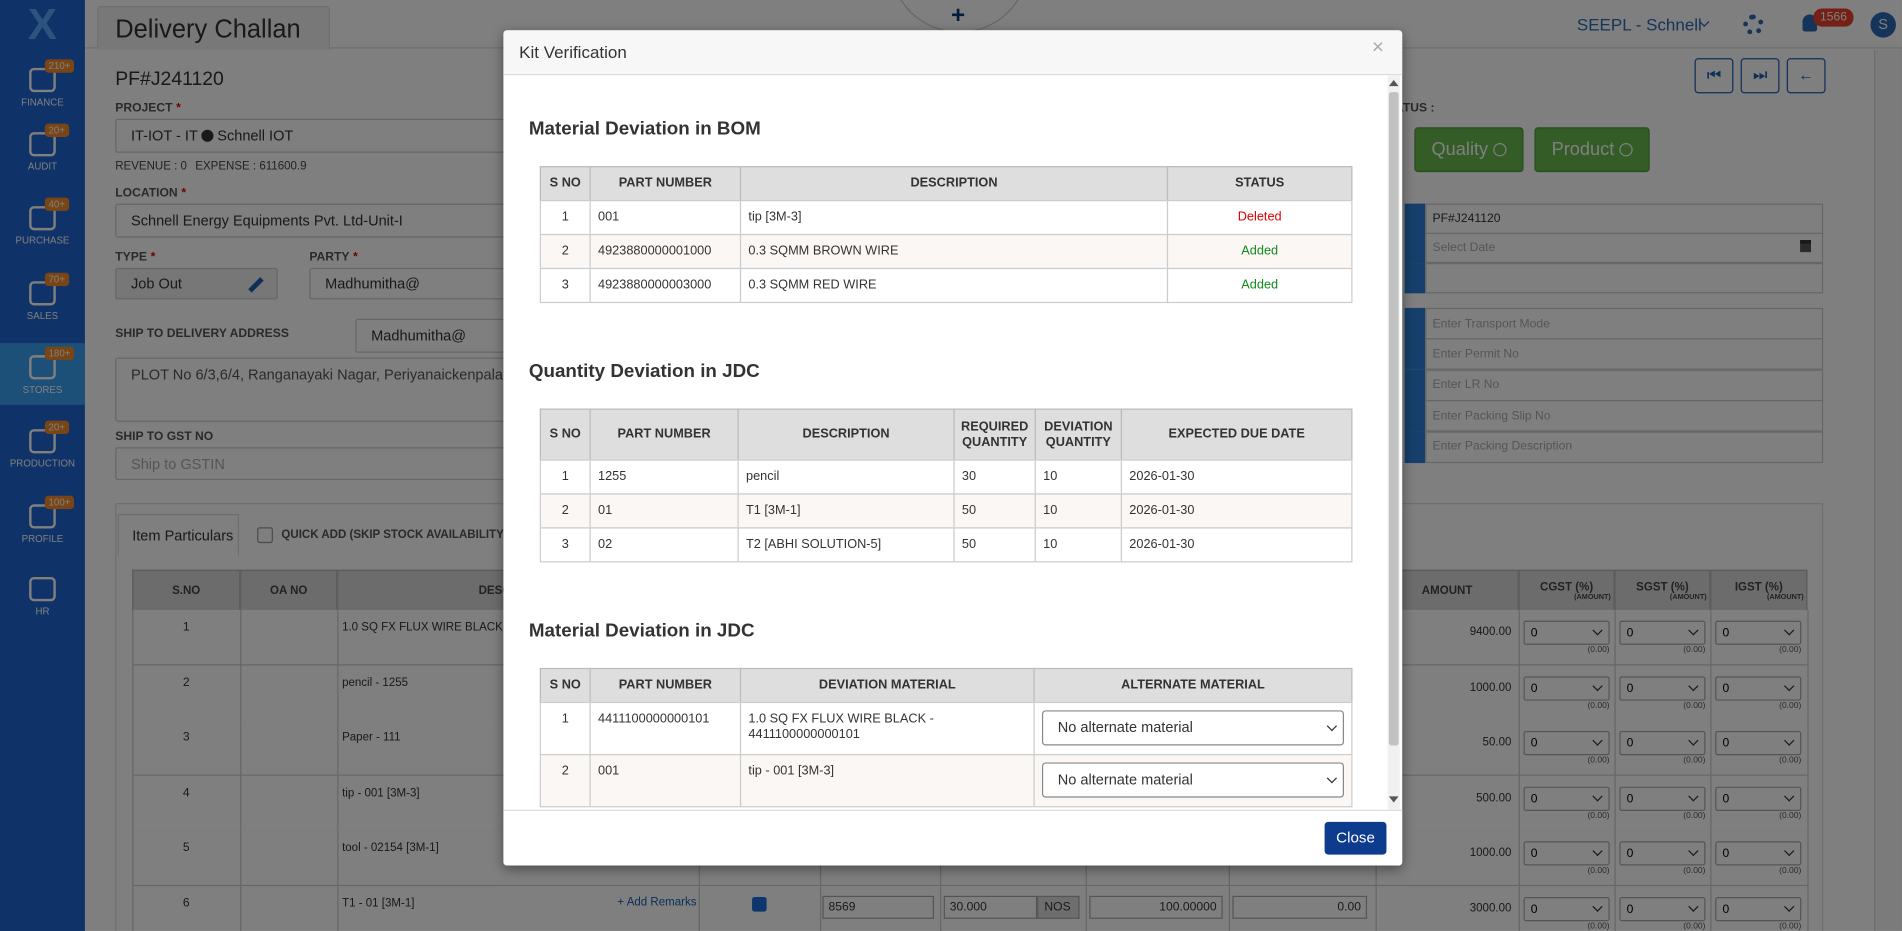 The image size is (1902, 931). I want to click on table-cell: 4923880000001000, so click(665, 251).